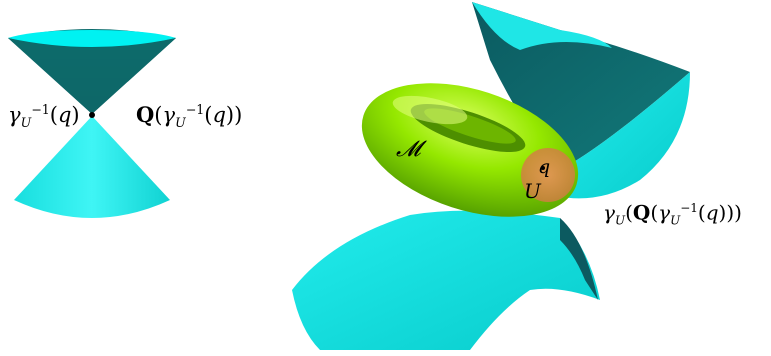  Describe the element at coordinates (408, 149) in the screenshot. I see `manifold-label: 𝓜` at that location.